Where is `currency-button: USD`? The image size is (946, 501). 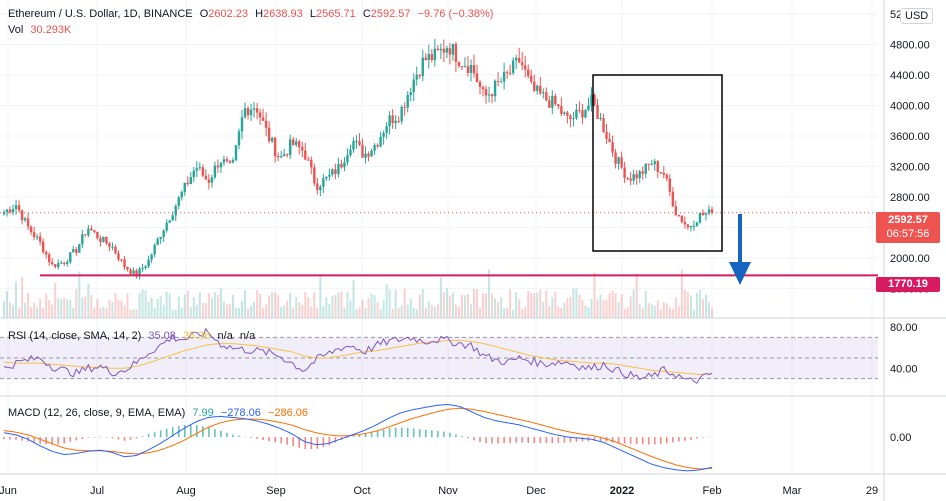
currency-button: USD is located at coordinates (917, 16).